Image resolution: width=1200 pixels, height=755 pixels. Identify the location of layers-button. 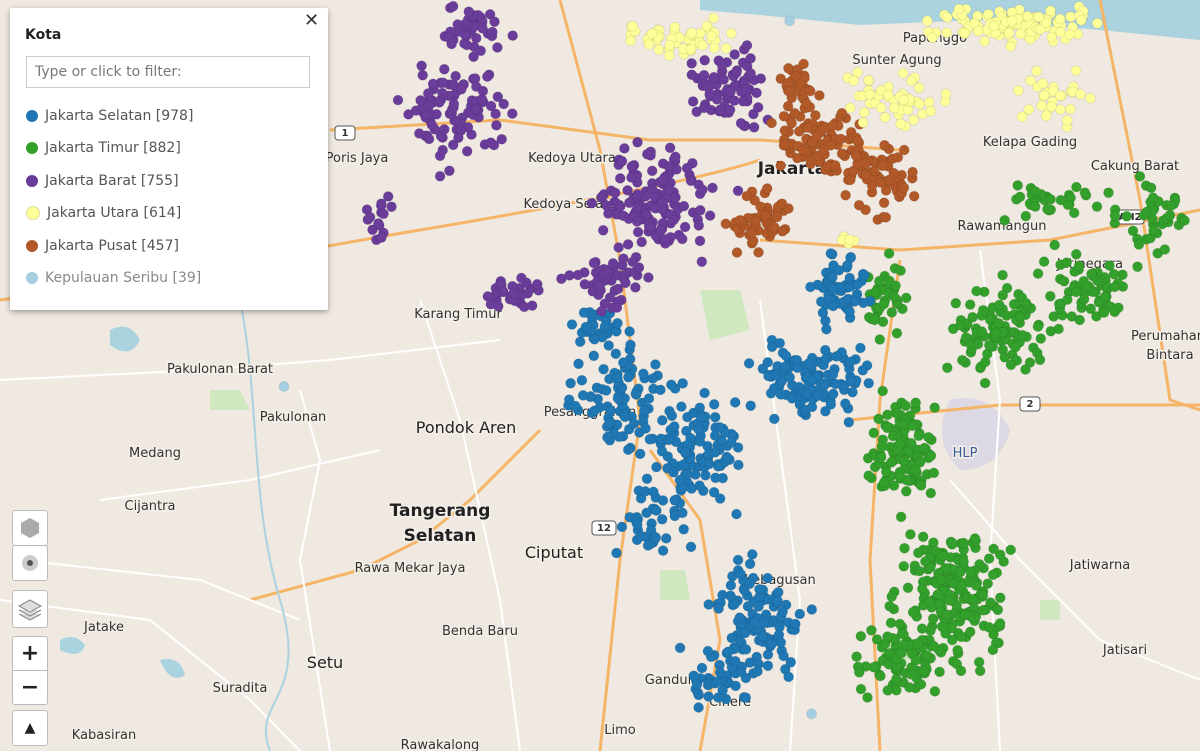
(30, 609).